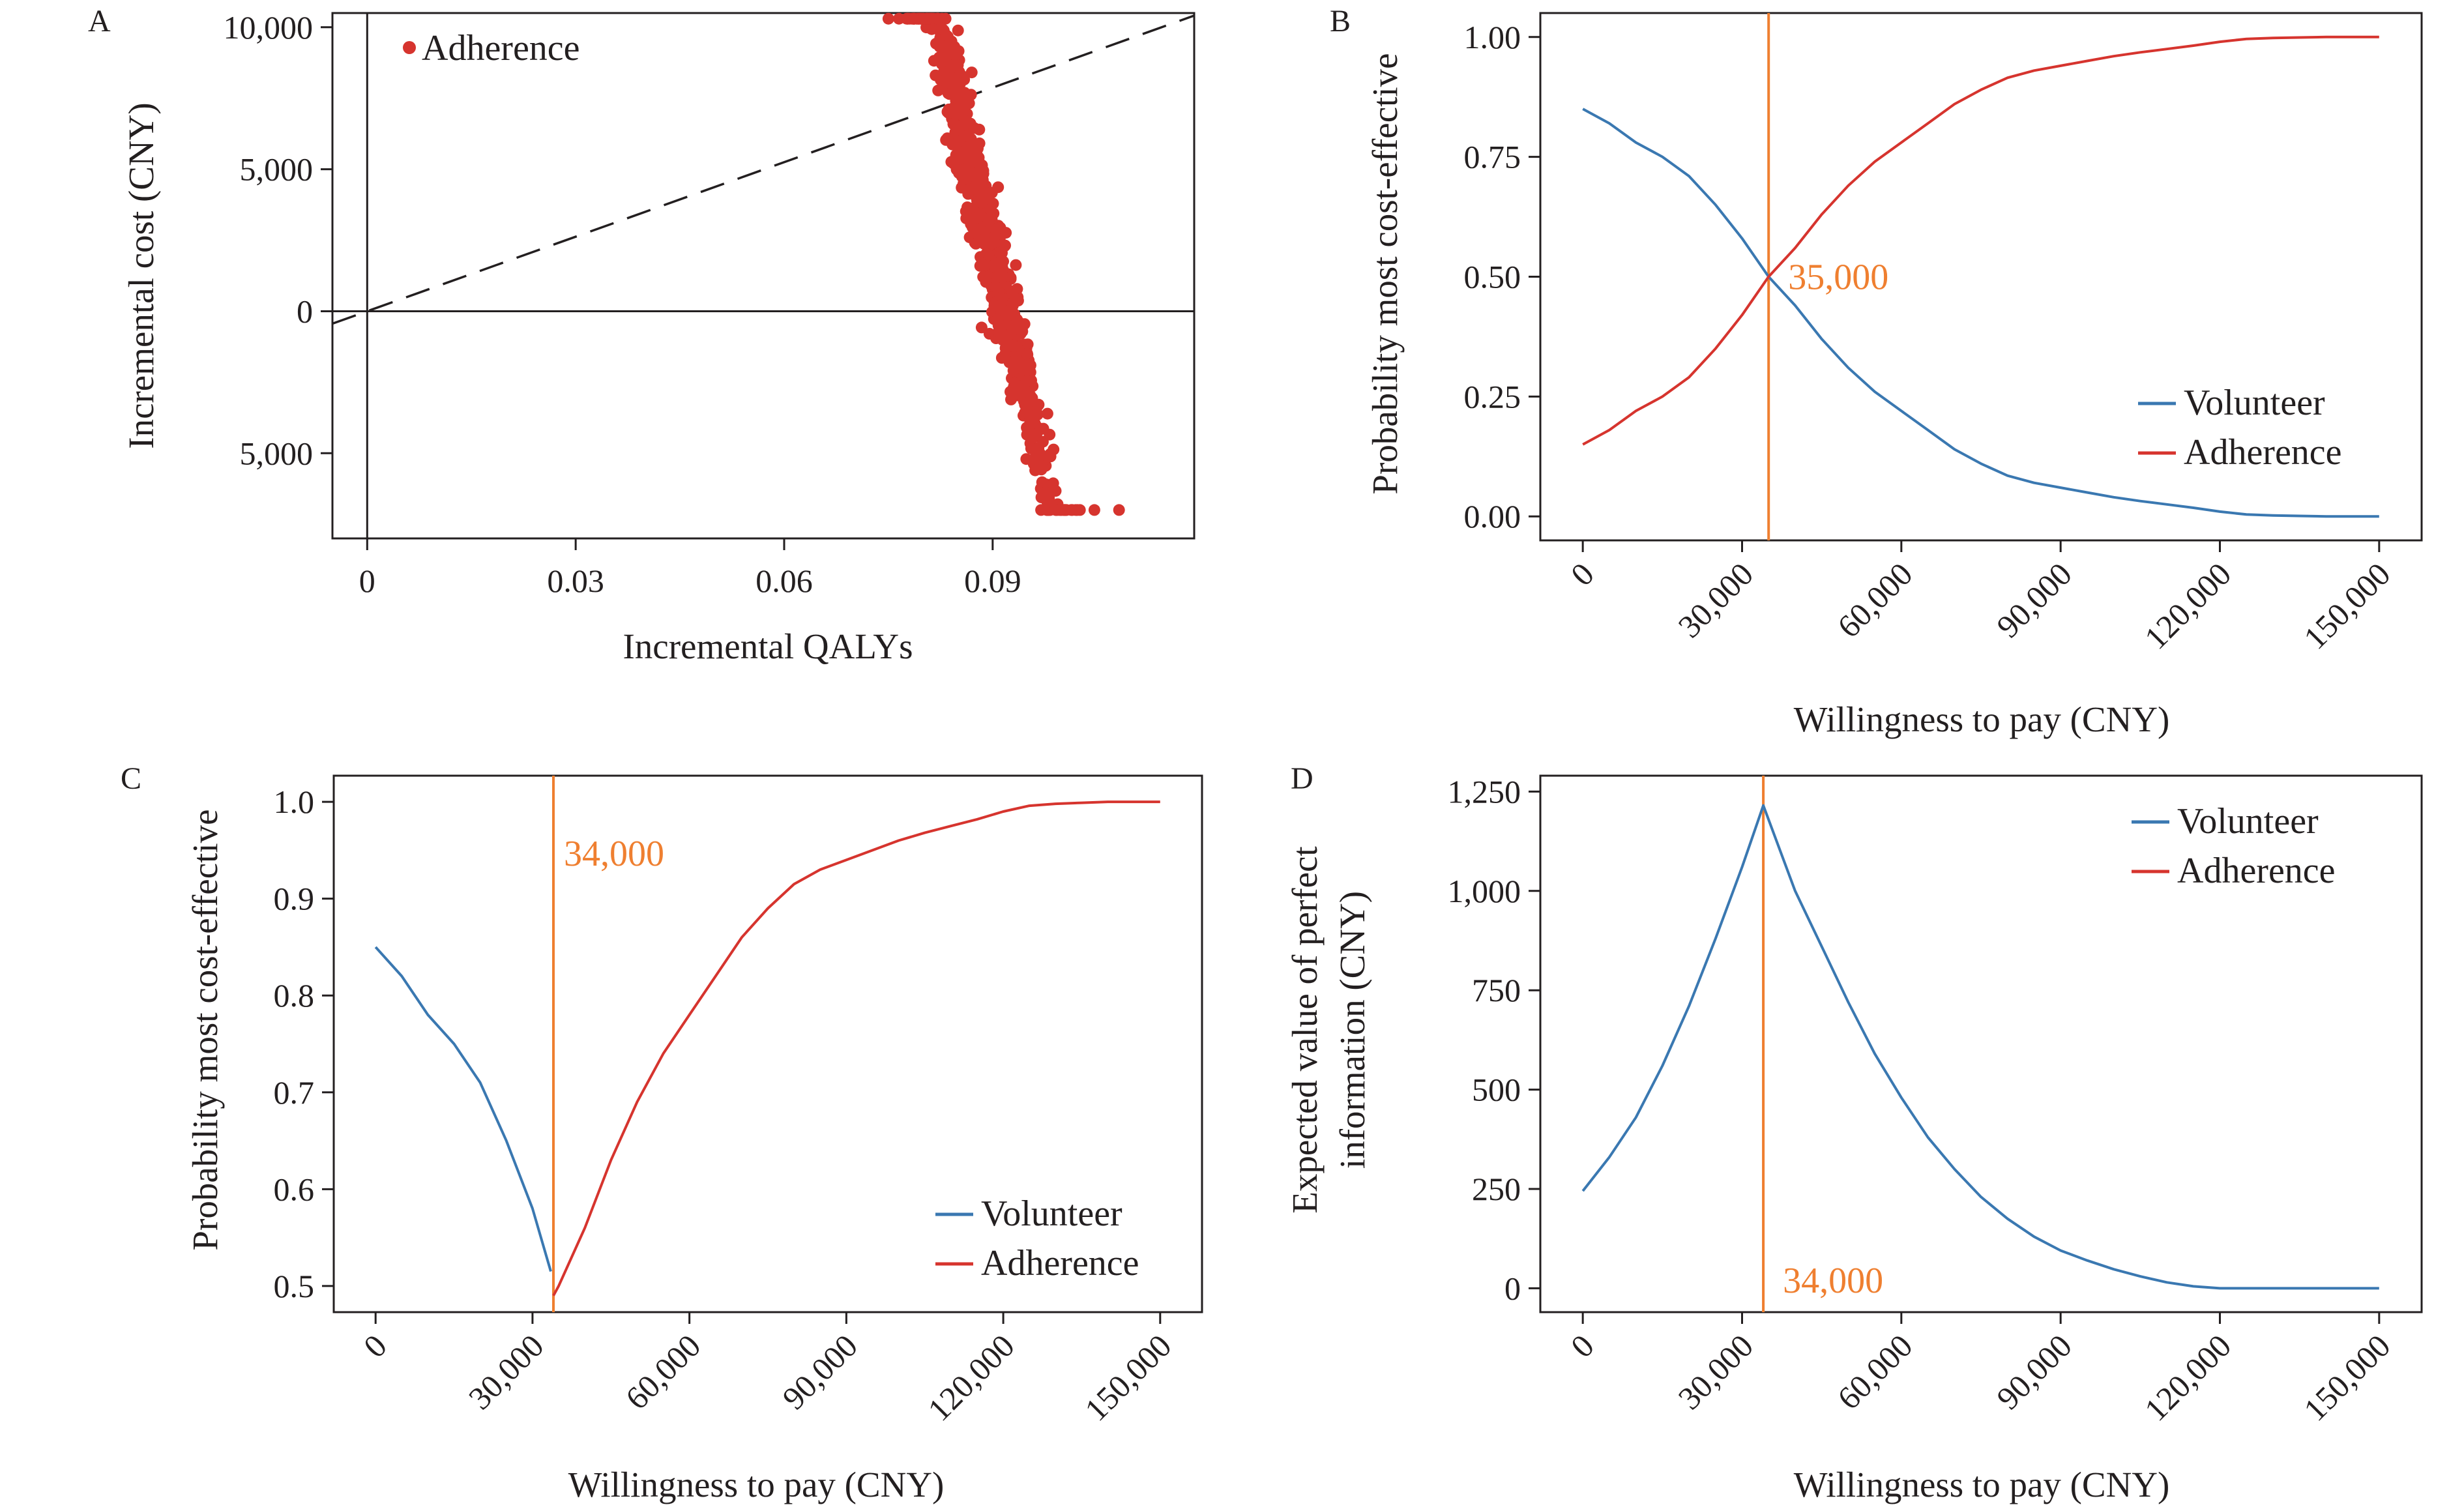 The height and width of the screenshot is (1509, 2464). What do you see at coordinates (763, 169) in the screenshot?
I see `panel-a-threshold-dashed-line` at bounding box center [763, 169].